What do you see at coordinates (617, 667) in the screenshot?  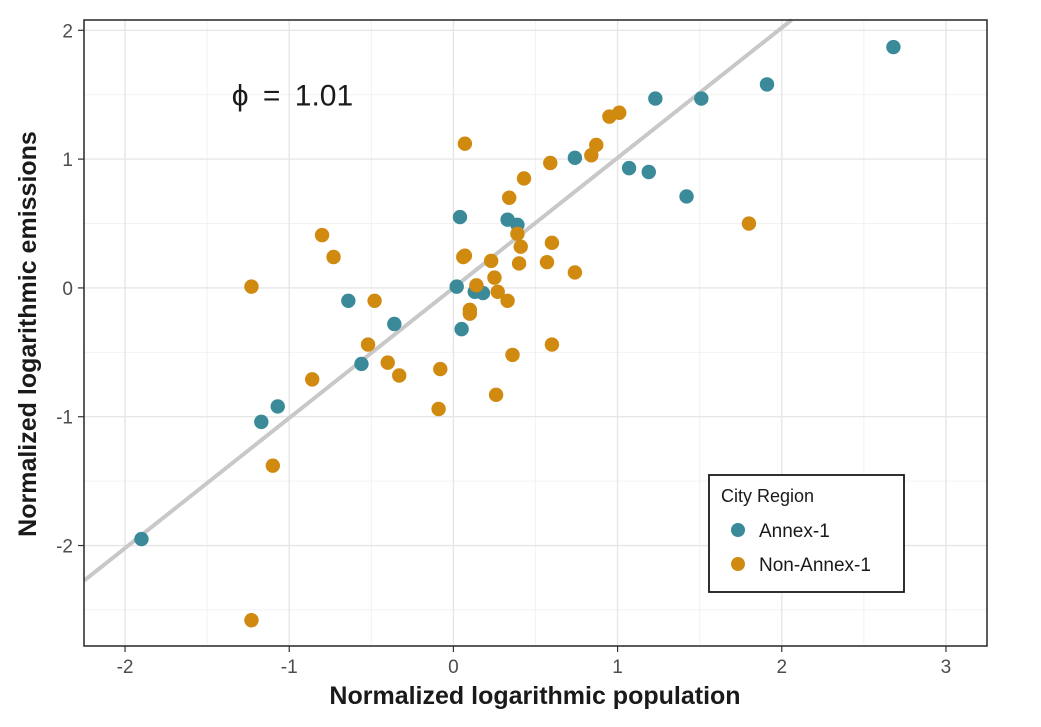 I see `x-tick-label: 1` at bounding box center [617, 667].